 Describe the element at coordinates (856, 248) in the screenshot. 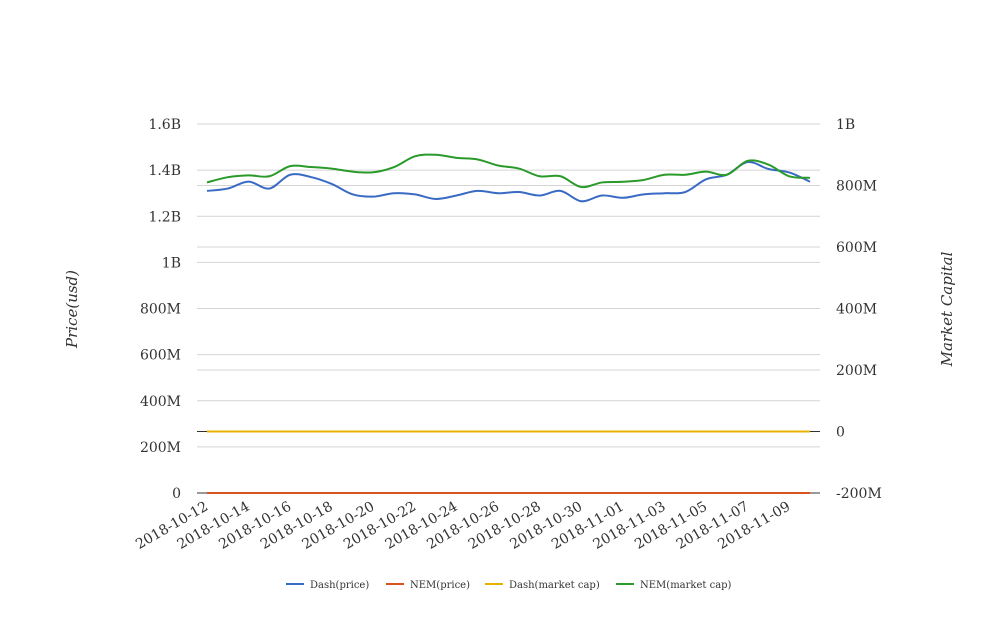

I see `y-right-tick-label: 600M` at that location.